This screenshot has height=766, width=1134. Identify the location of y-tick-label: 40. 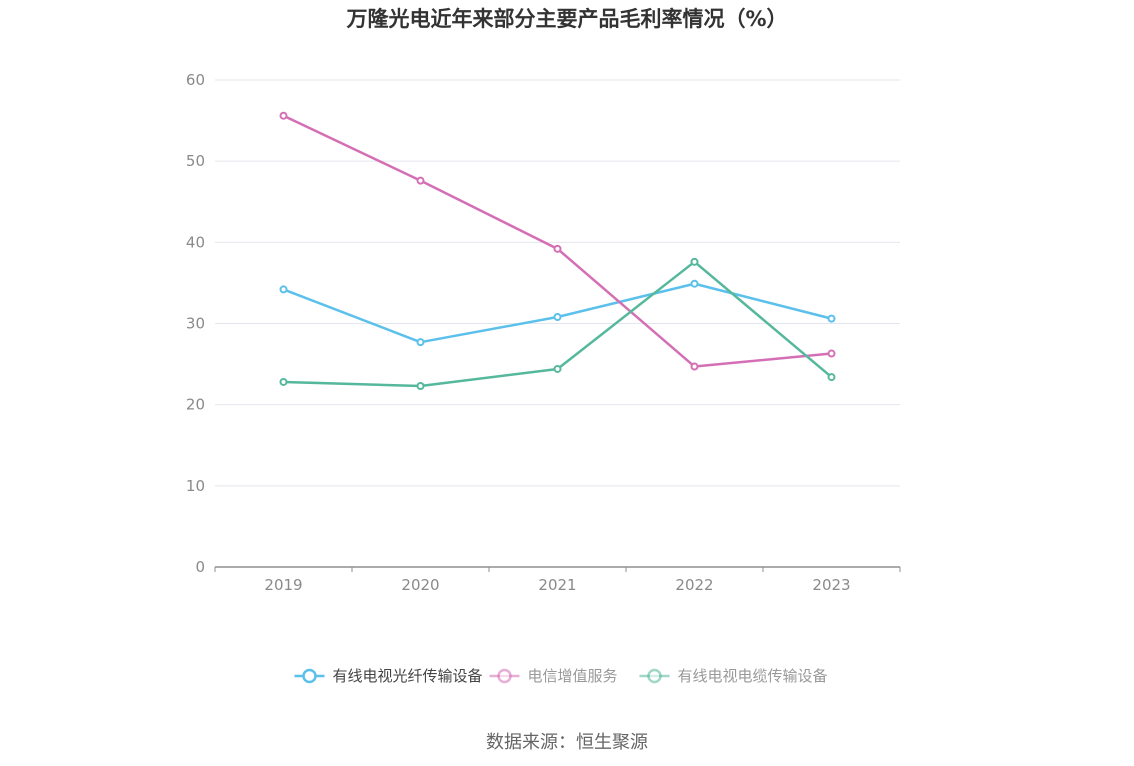
(195, 242).